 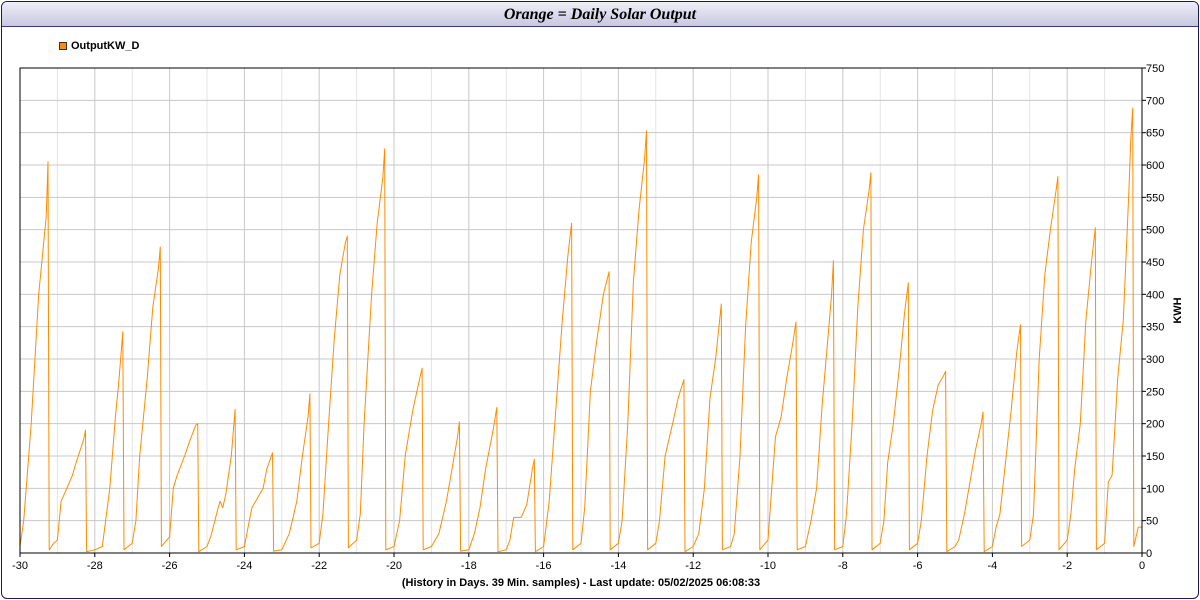 I want to click on y-tick-label: 150, so click(x=1155, y=457).